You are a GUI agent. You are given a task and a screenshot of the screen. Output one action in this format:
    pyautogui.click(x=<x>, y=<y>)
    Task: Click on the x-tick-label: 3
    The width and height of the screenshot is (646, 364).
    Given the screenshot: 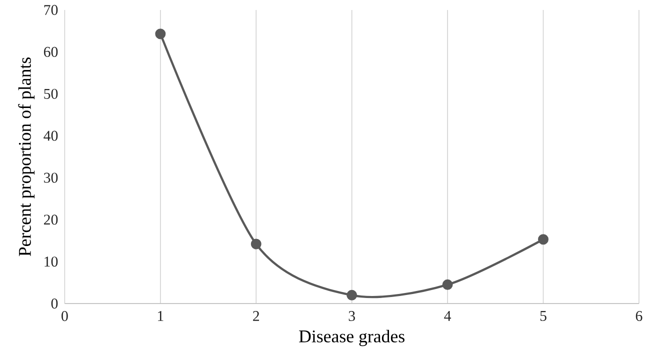 What is the action you would take?
    pyautogui.click(x=351, y=315)
    